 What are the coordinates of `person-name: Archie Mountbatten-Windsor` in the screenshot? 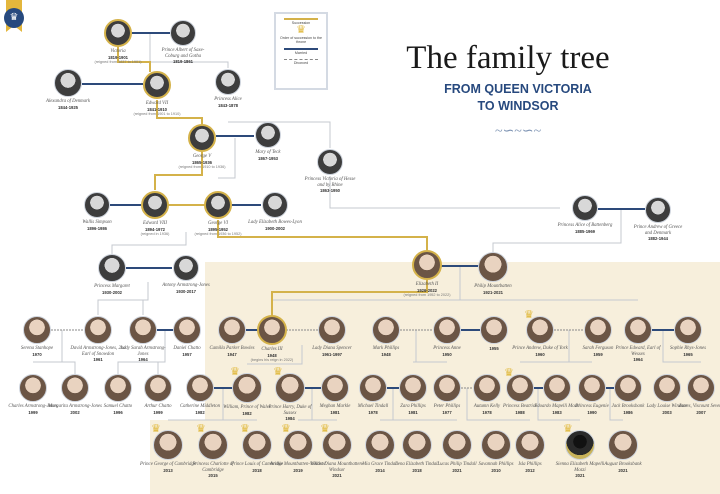 It's located at (298, 464).